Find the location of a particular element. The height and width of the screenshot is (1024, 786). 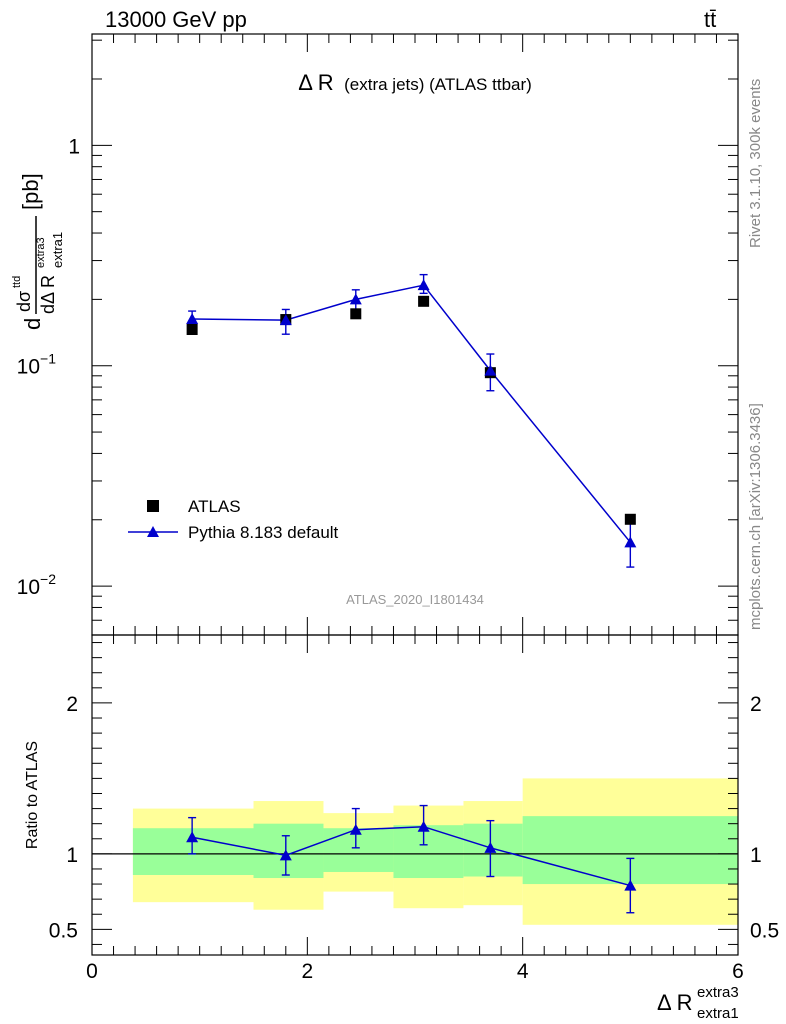

main-y-tick-labels: 110−110−2 is located at coordinates (48, 367).